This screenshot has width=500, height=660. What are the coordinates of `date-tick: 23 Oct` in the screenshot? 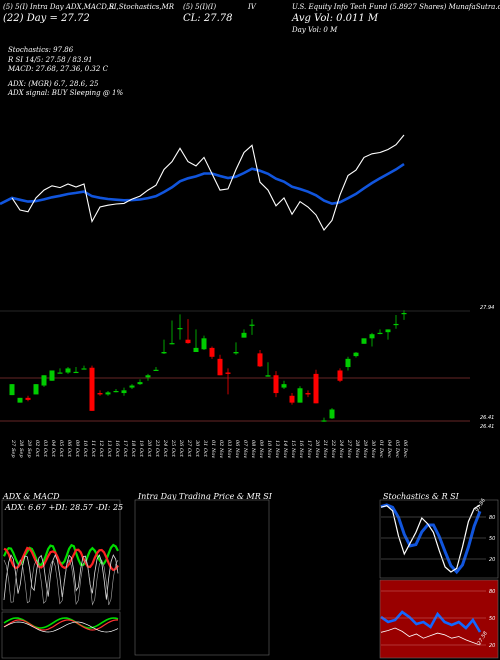 It's located at (157, 448).